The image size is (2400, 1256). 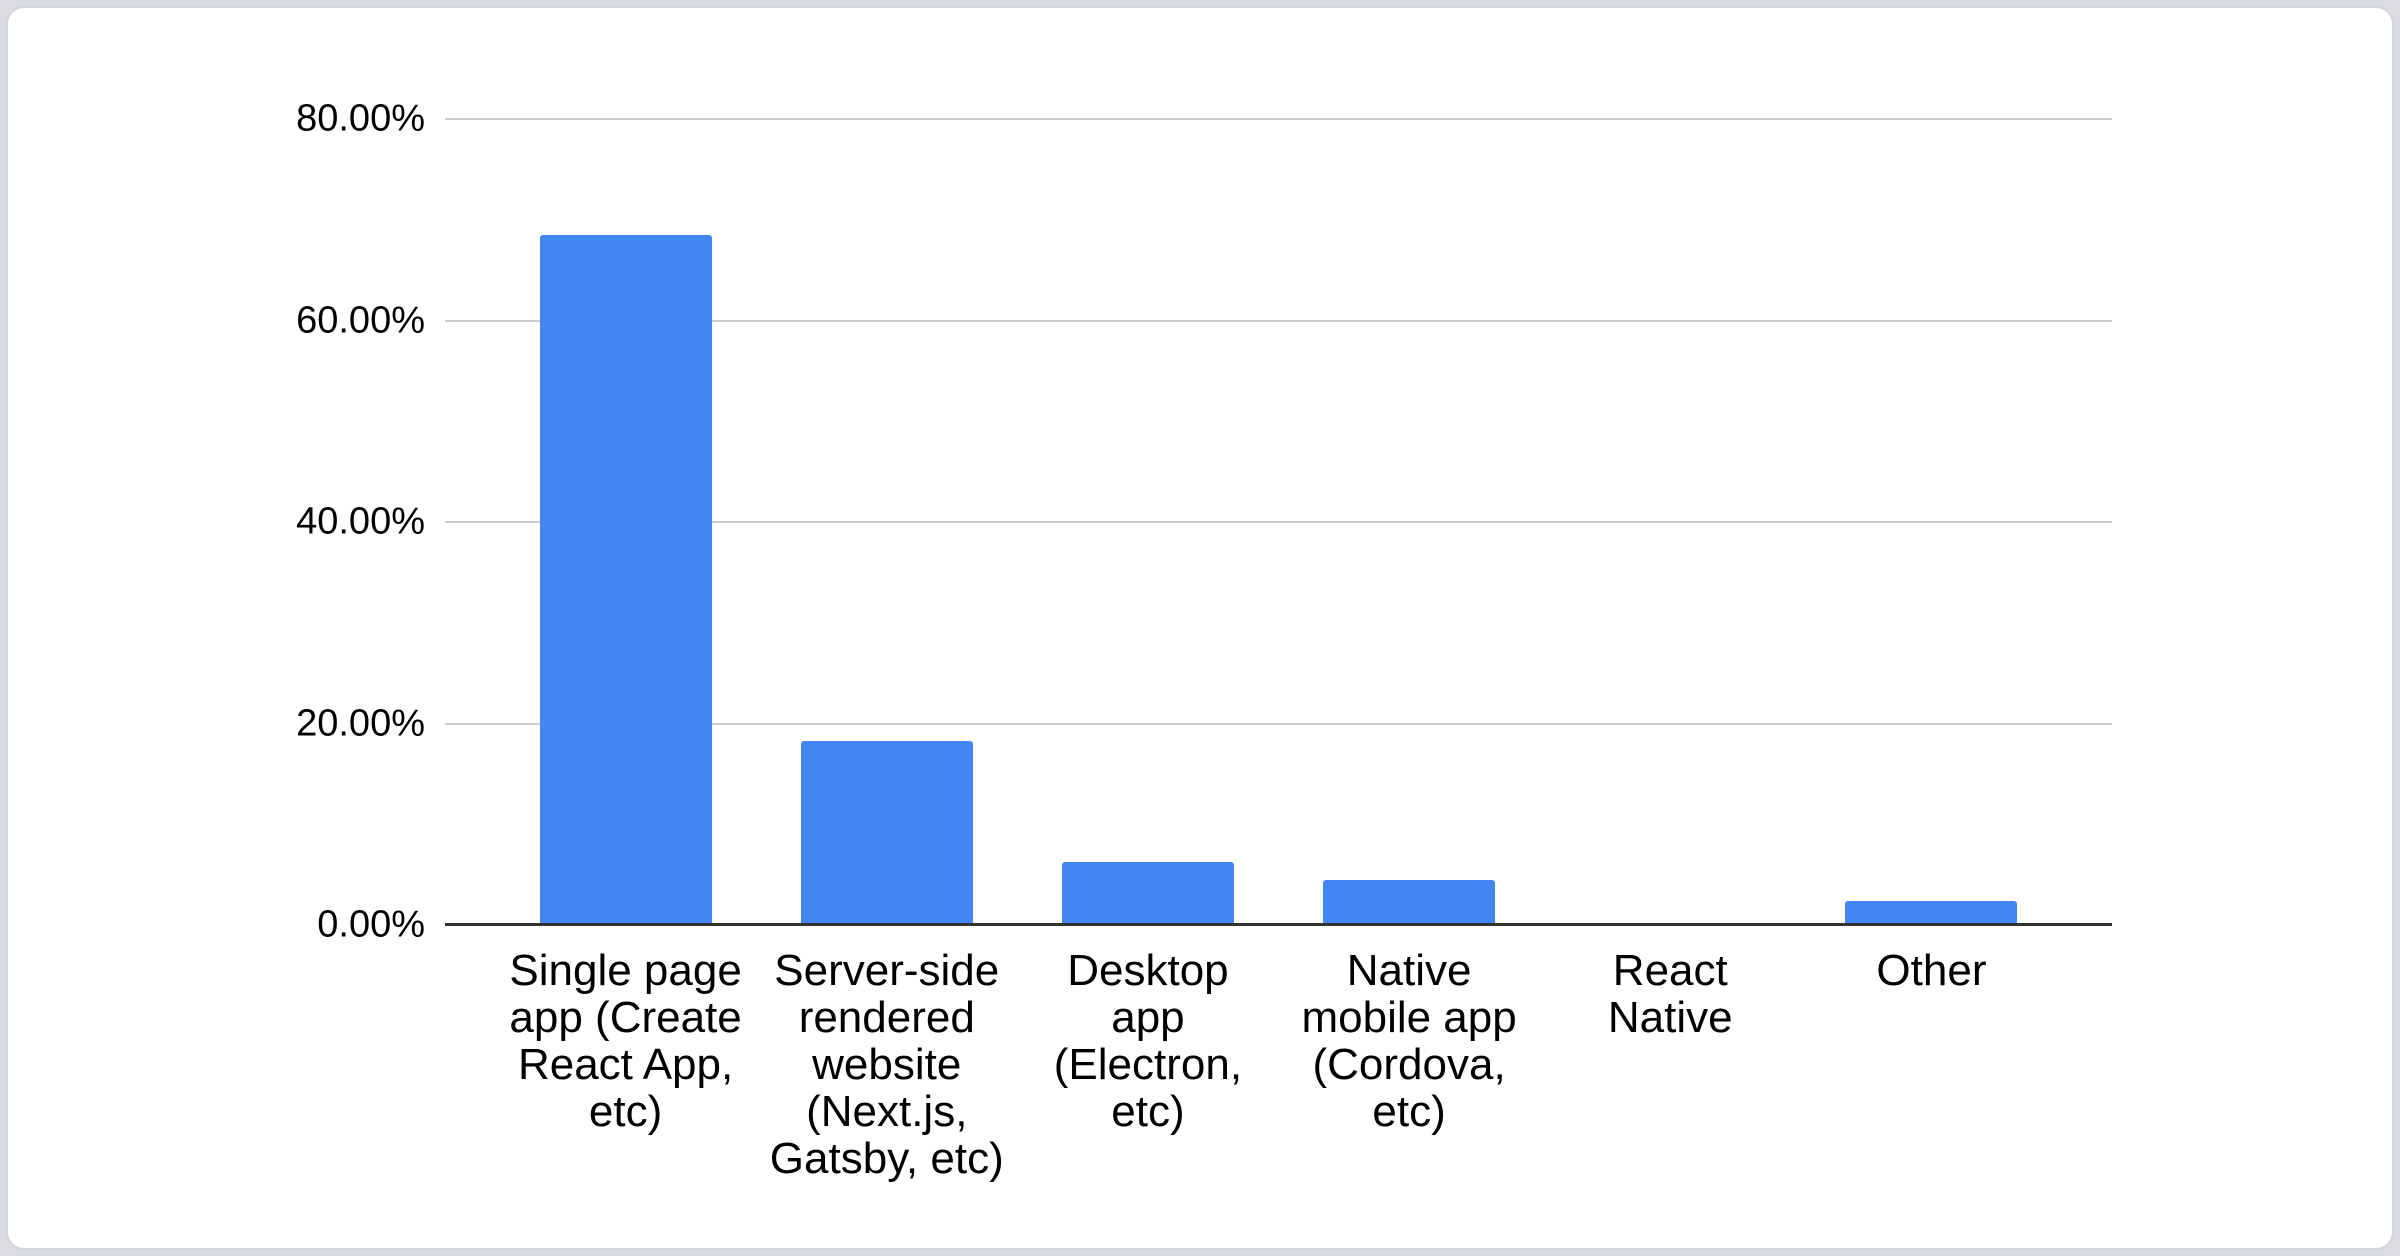 I want to click on bar-single-page-app-create-react-app-etc, so click(x=625, y=579).